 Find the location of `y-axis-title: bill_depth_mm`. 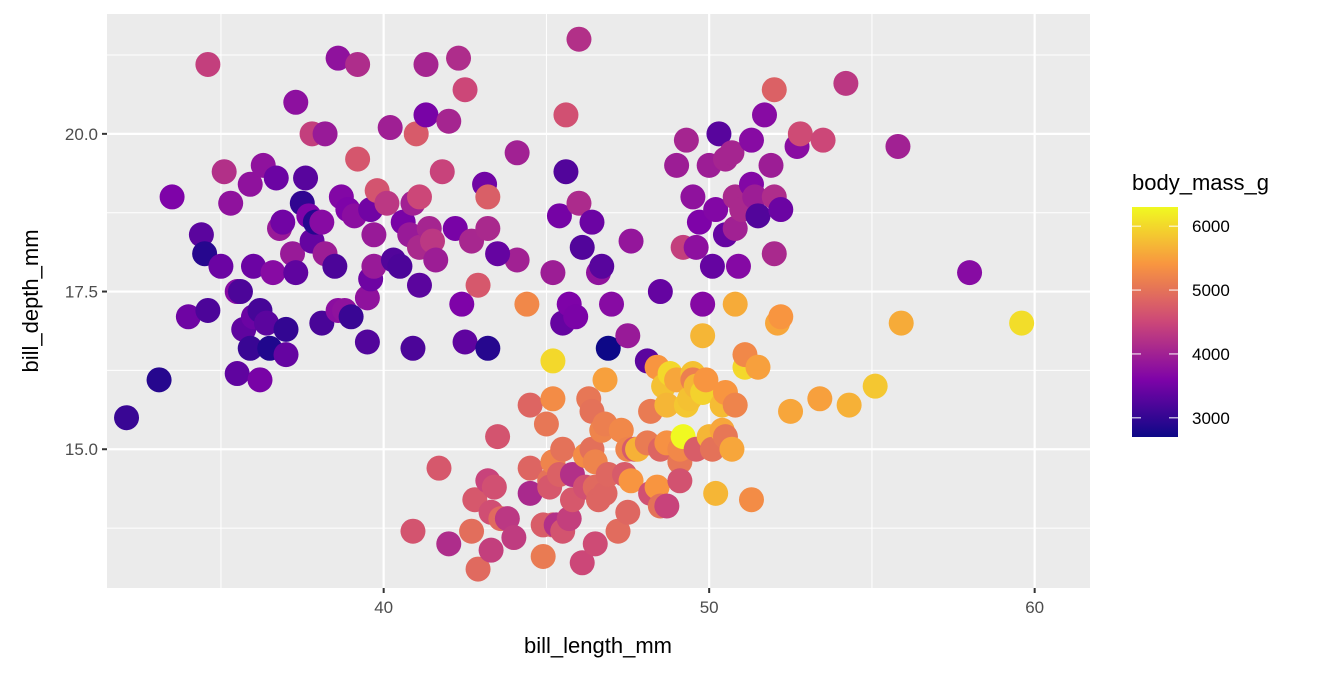

y-axis-title: bill_depth_mm is located at coordinates (30, 300).